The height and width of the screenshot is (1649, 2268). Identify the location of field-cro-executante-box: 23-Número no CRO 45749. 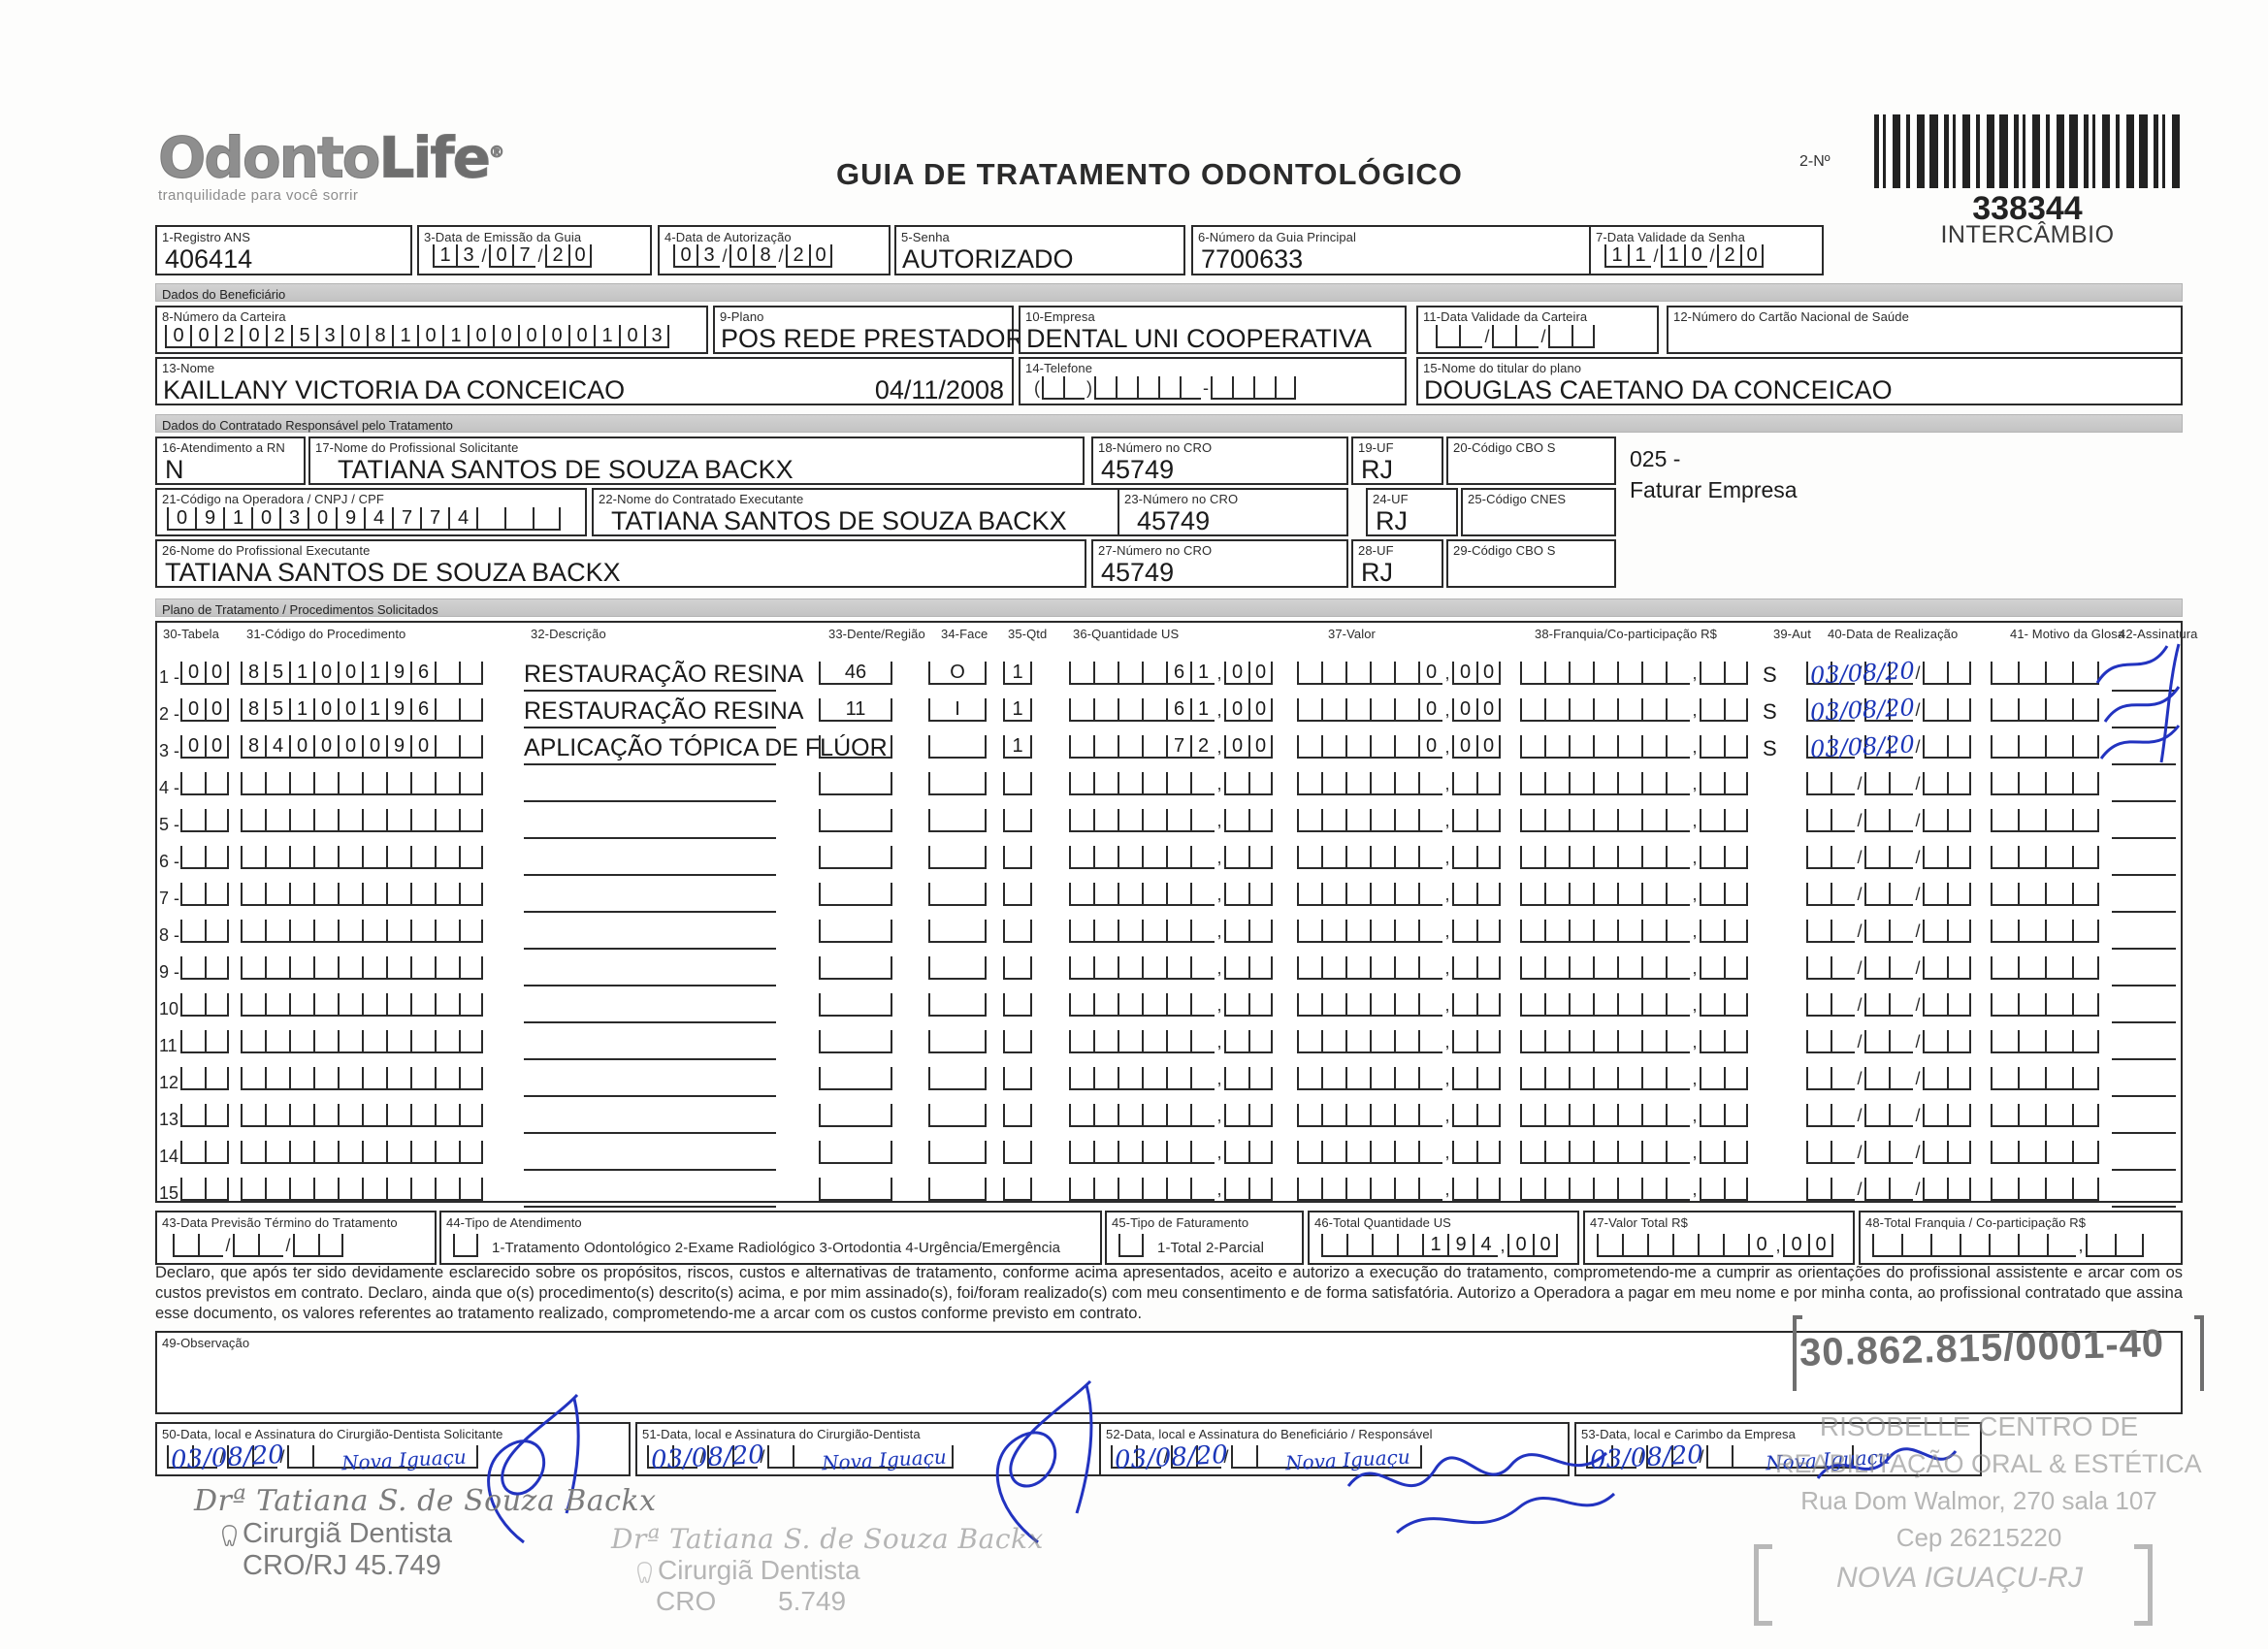
(1233, 512).